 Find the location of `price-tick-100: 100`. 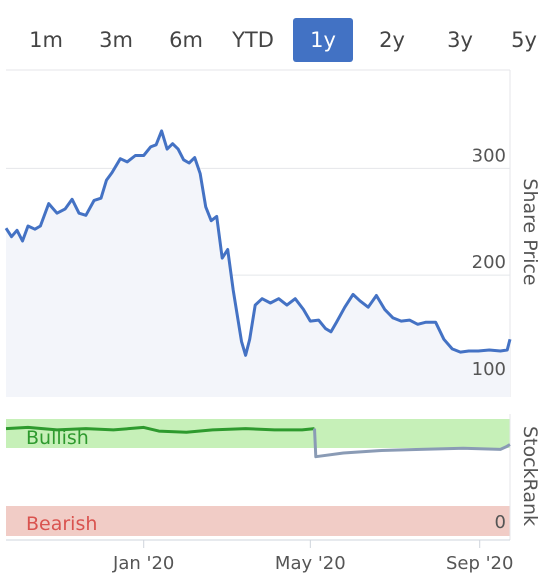

price-tick-100: 100 is located at coordinates (489, 369).